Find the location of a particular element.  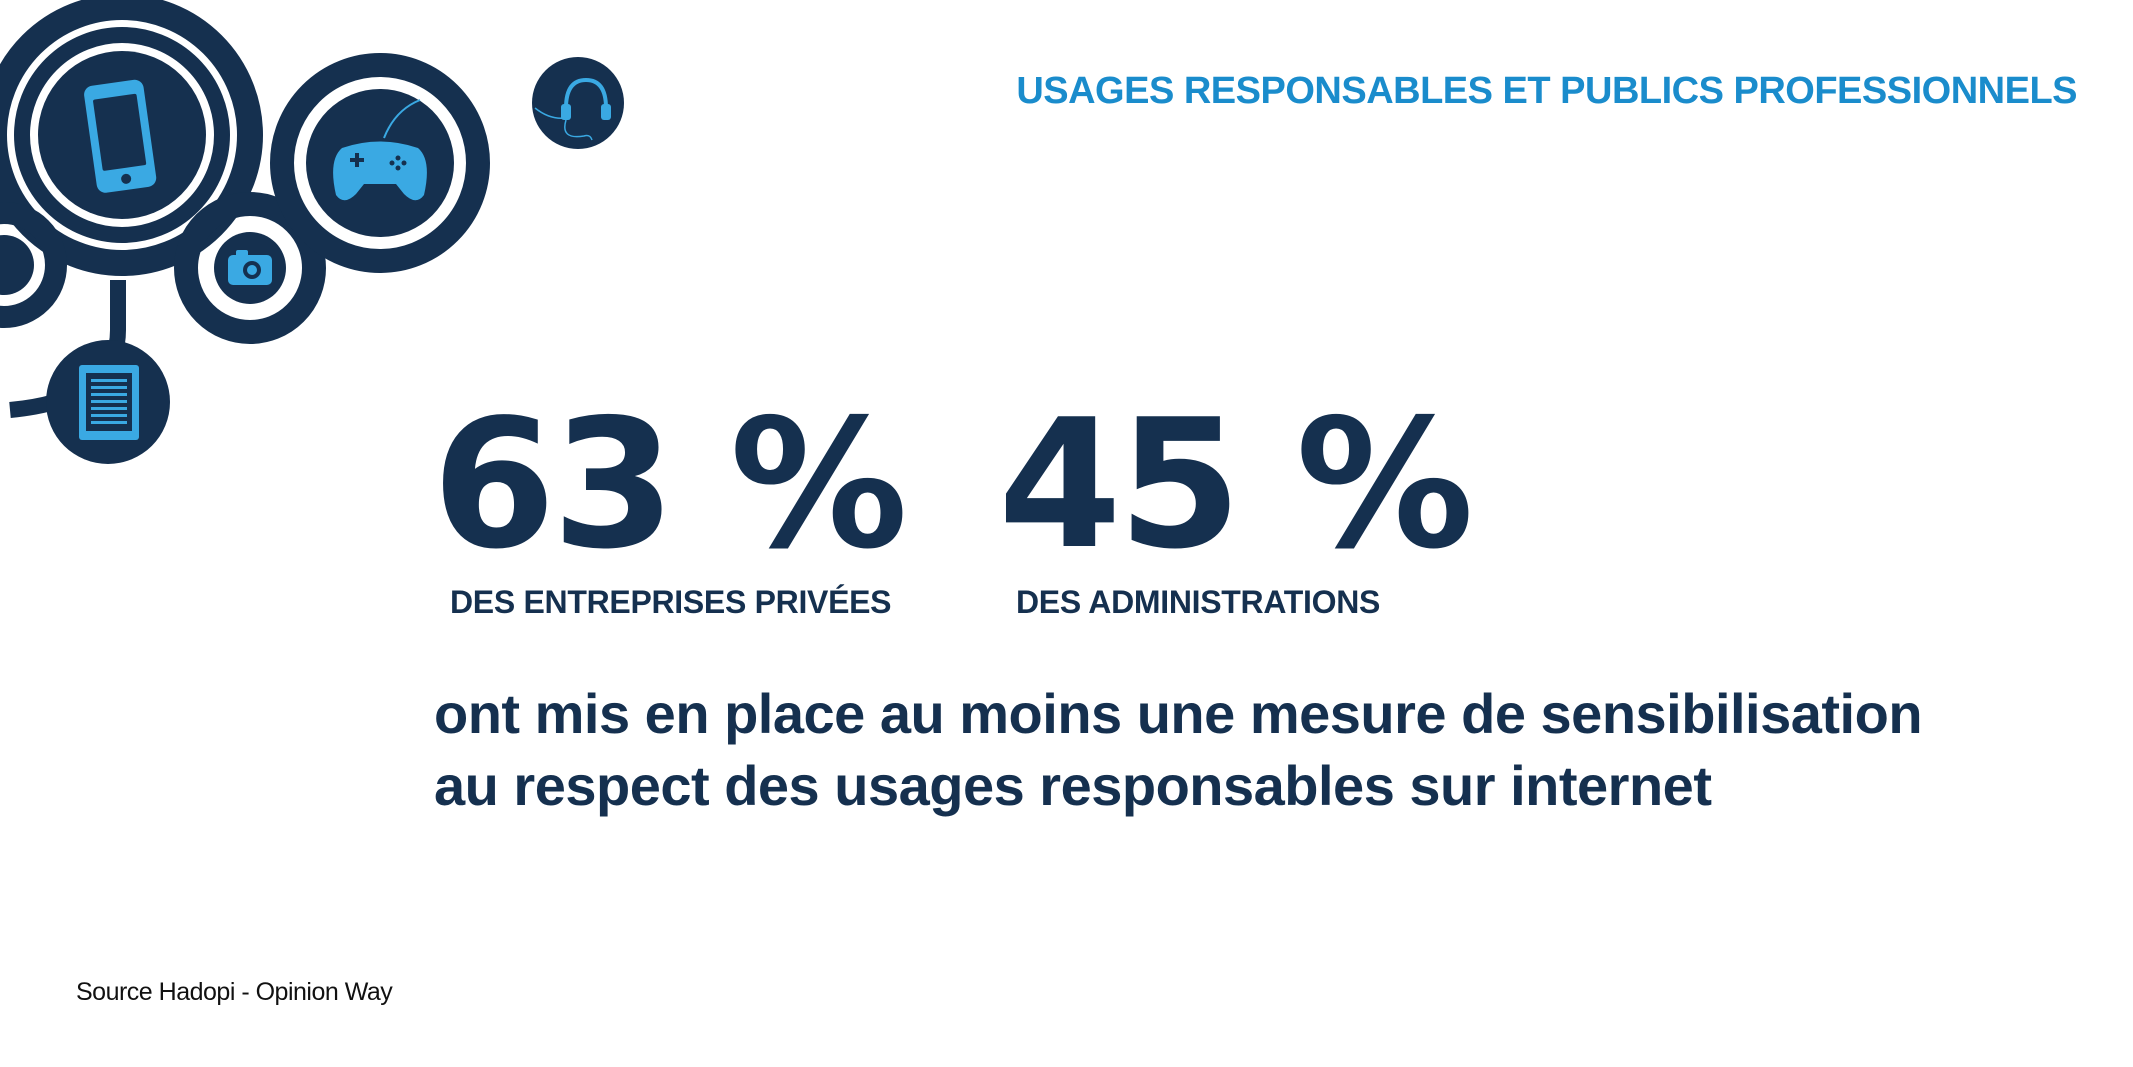

headphones-icon is located at coordinates (572, 109).